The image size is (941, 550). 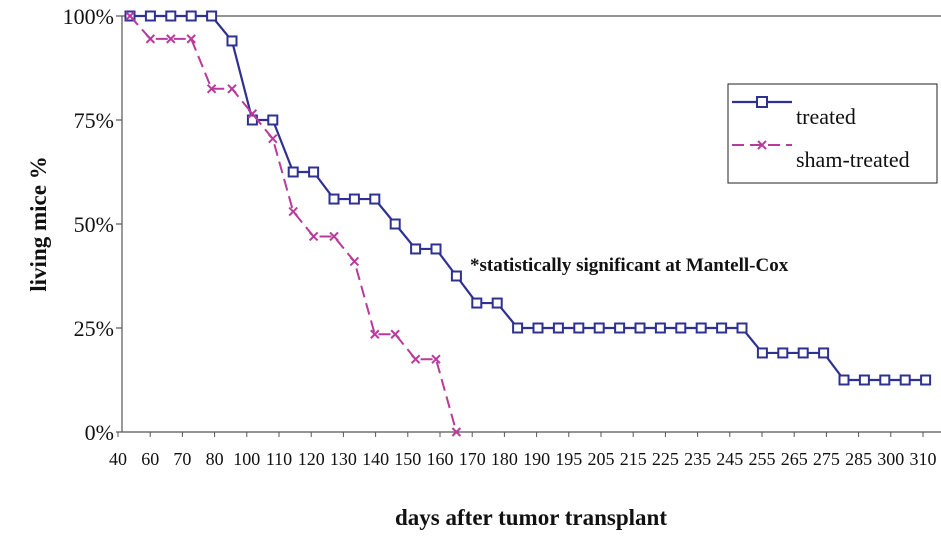 What do you see at coordinates (568, 459) in the screenshot?
I see `x-tick-label: 195` at bounding box center [568, 459].